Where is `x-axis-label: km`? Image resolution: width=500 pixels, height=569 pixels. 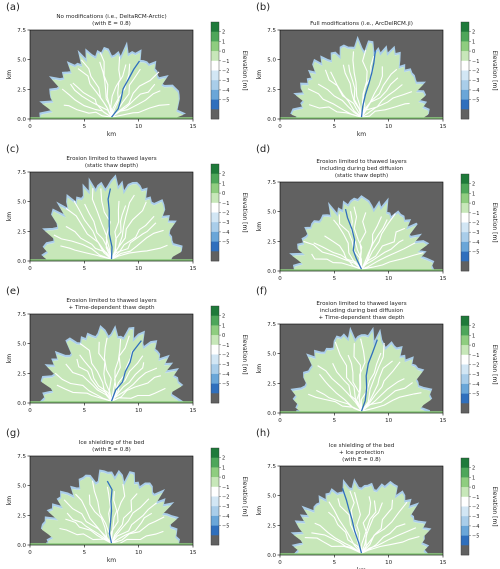
x-axis-label: km is located at coordinates (111, 560).